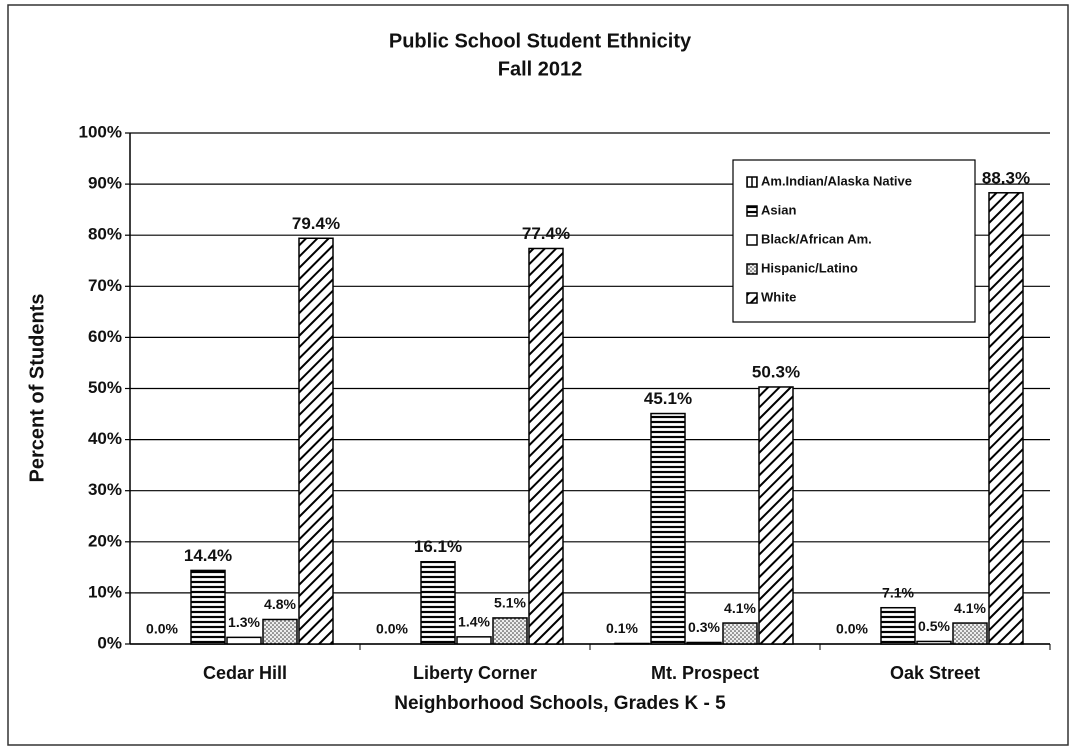 The width and height of the screenshot is (1078, 751). What do you see at coordinates (105, 387) in the screenshot?
I see `y-tick-label: 50%` at bounding box center [105, 387].